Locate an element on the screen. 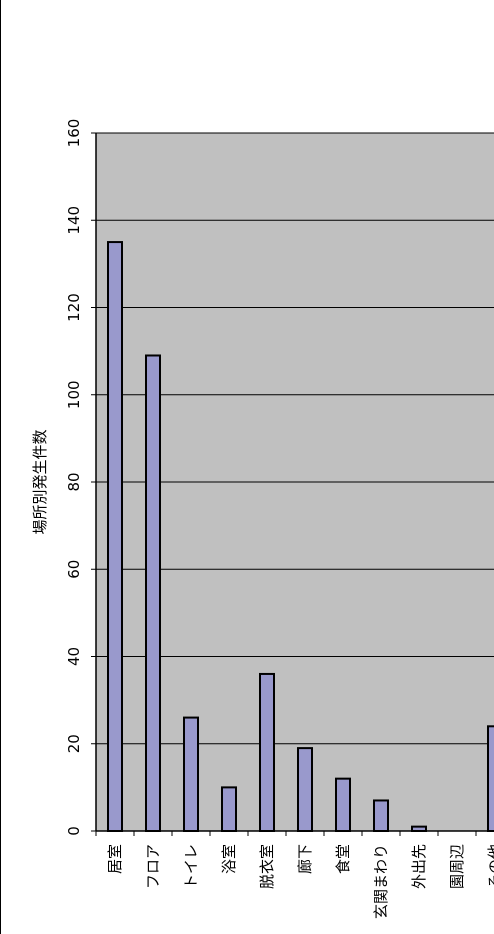 The image size is (494, 934). y-tick-label: 0 is located at coordinates (74, 831).